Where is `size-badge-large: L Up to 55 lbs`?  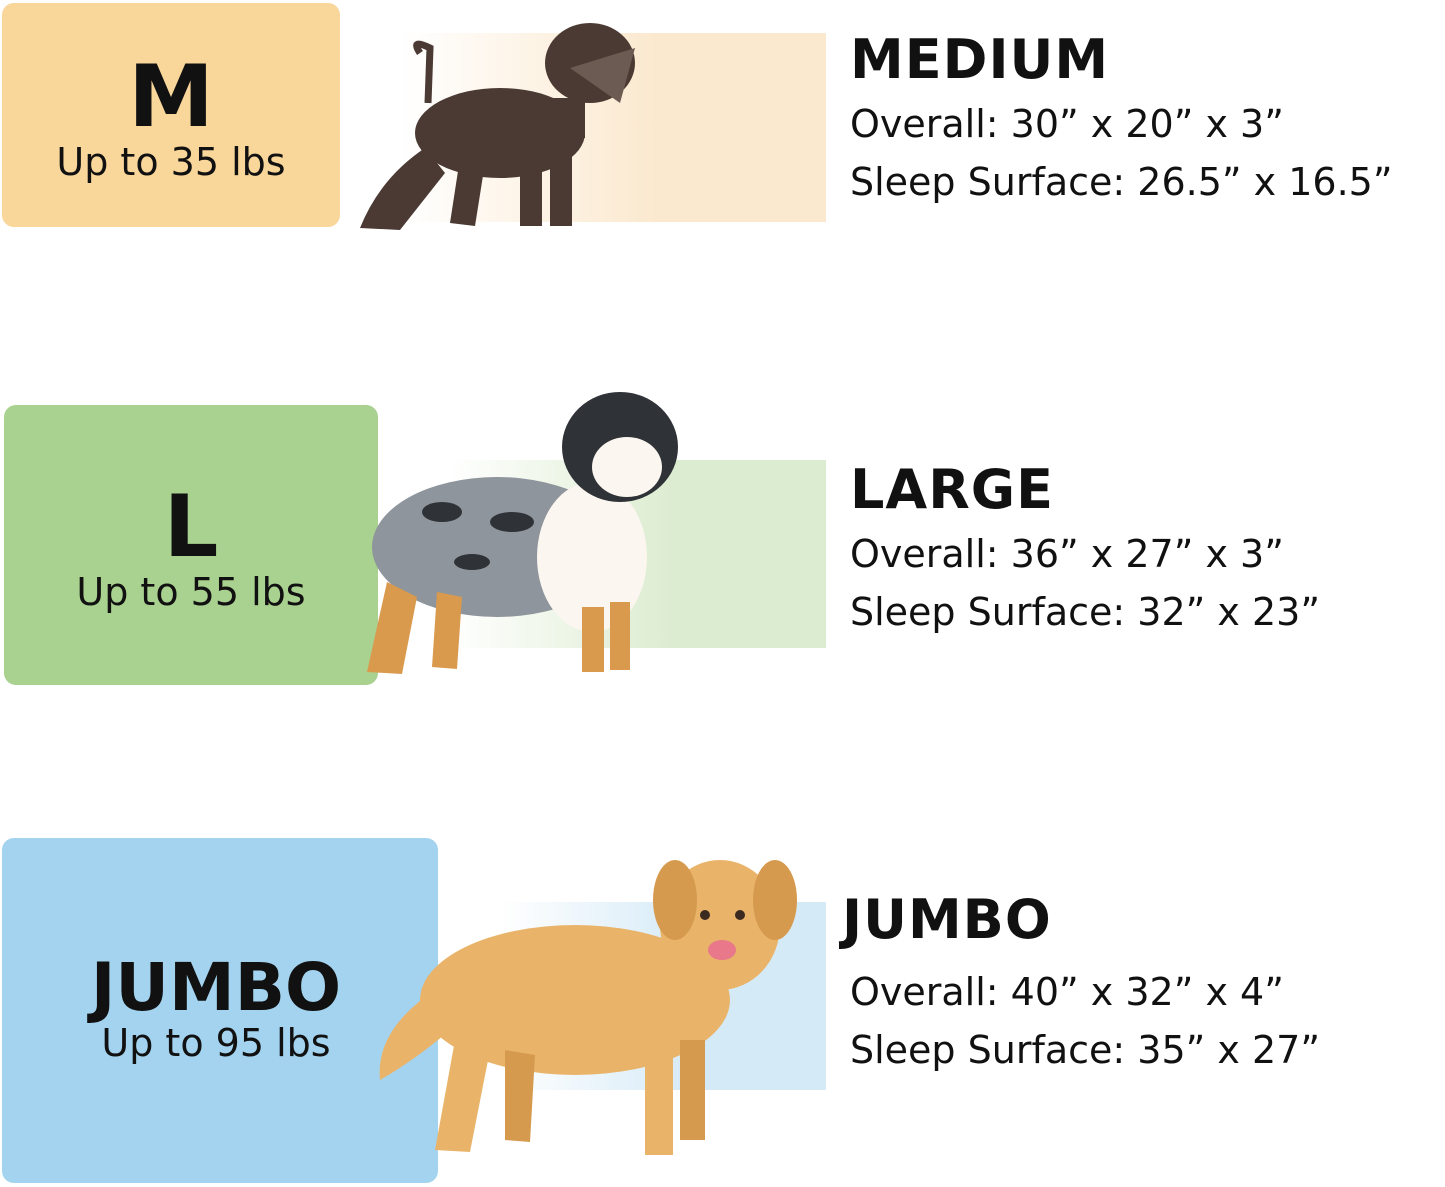 size-badge-large: L Up to 55 lbs is located at coordinates (191, 545).